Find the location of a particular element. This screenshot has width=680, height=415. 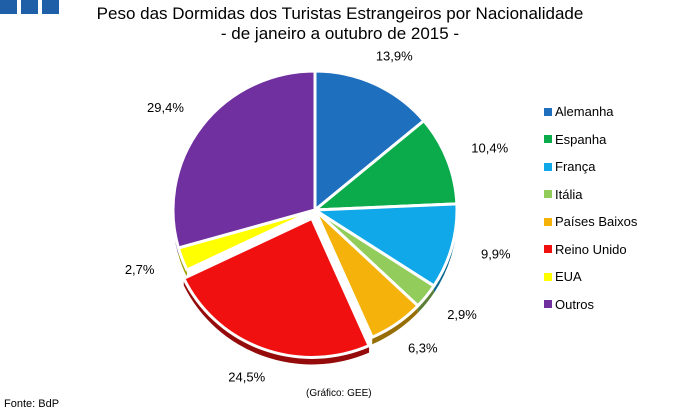

legend-label: Itália is located at coordinates (569, 194).